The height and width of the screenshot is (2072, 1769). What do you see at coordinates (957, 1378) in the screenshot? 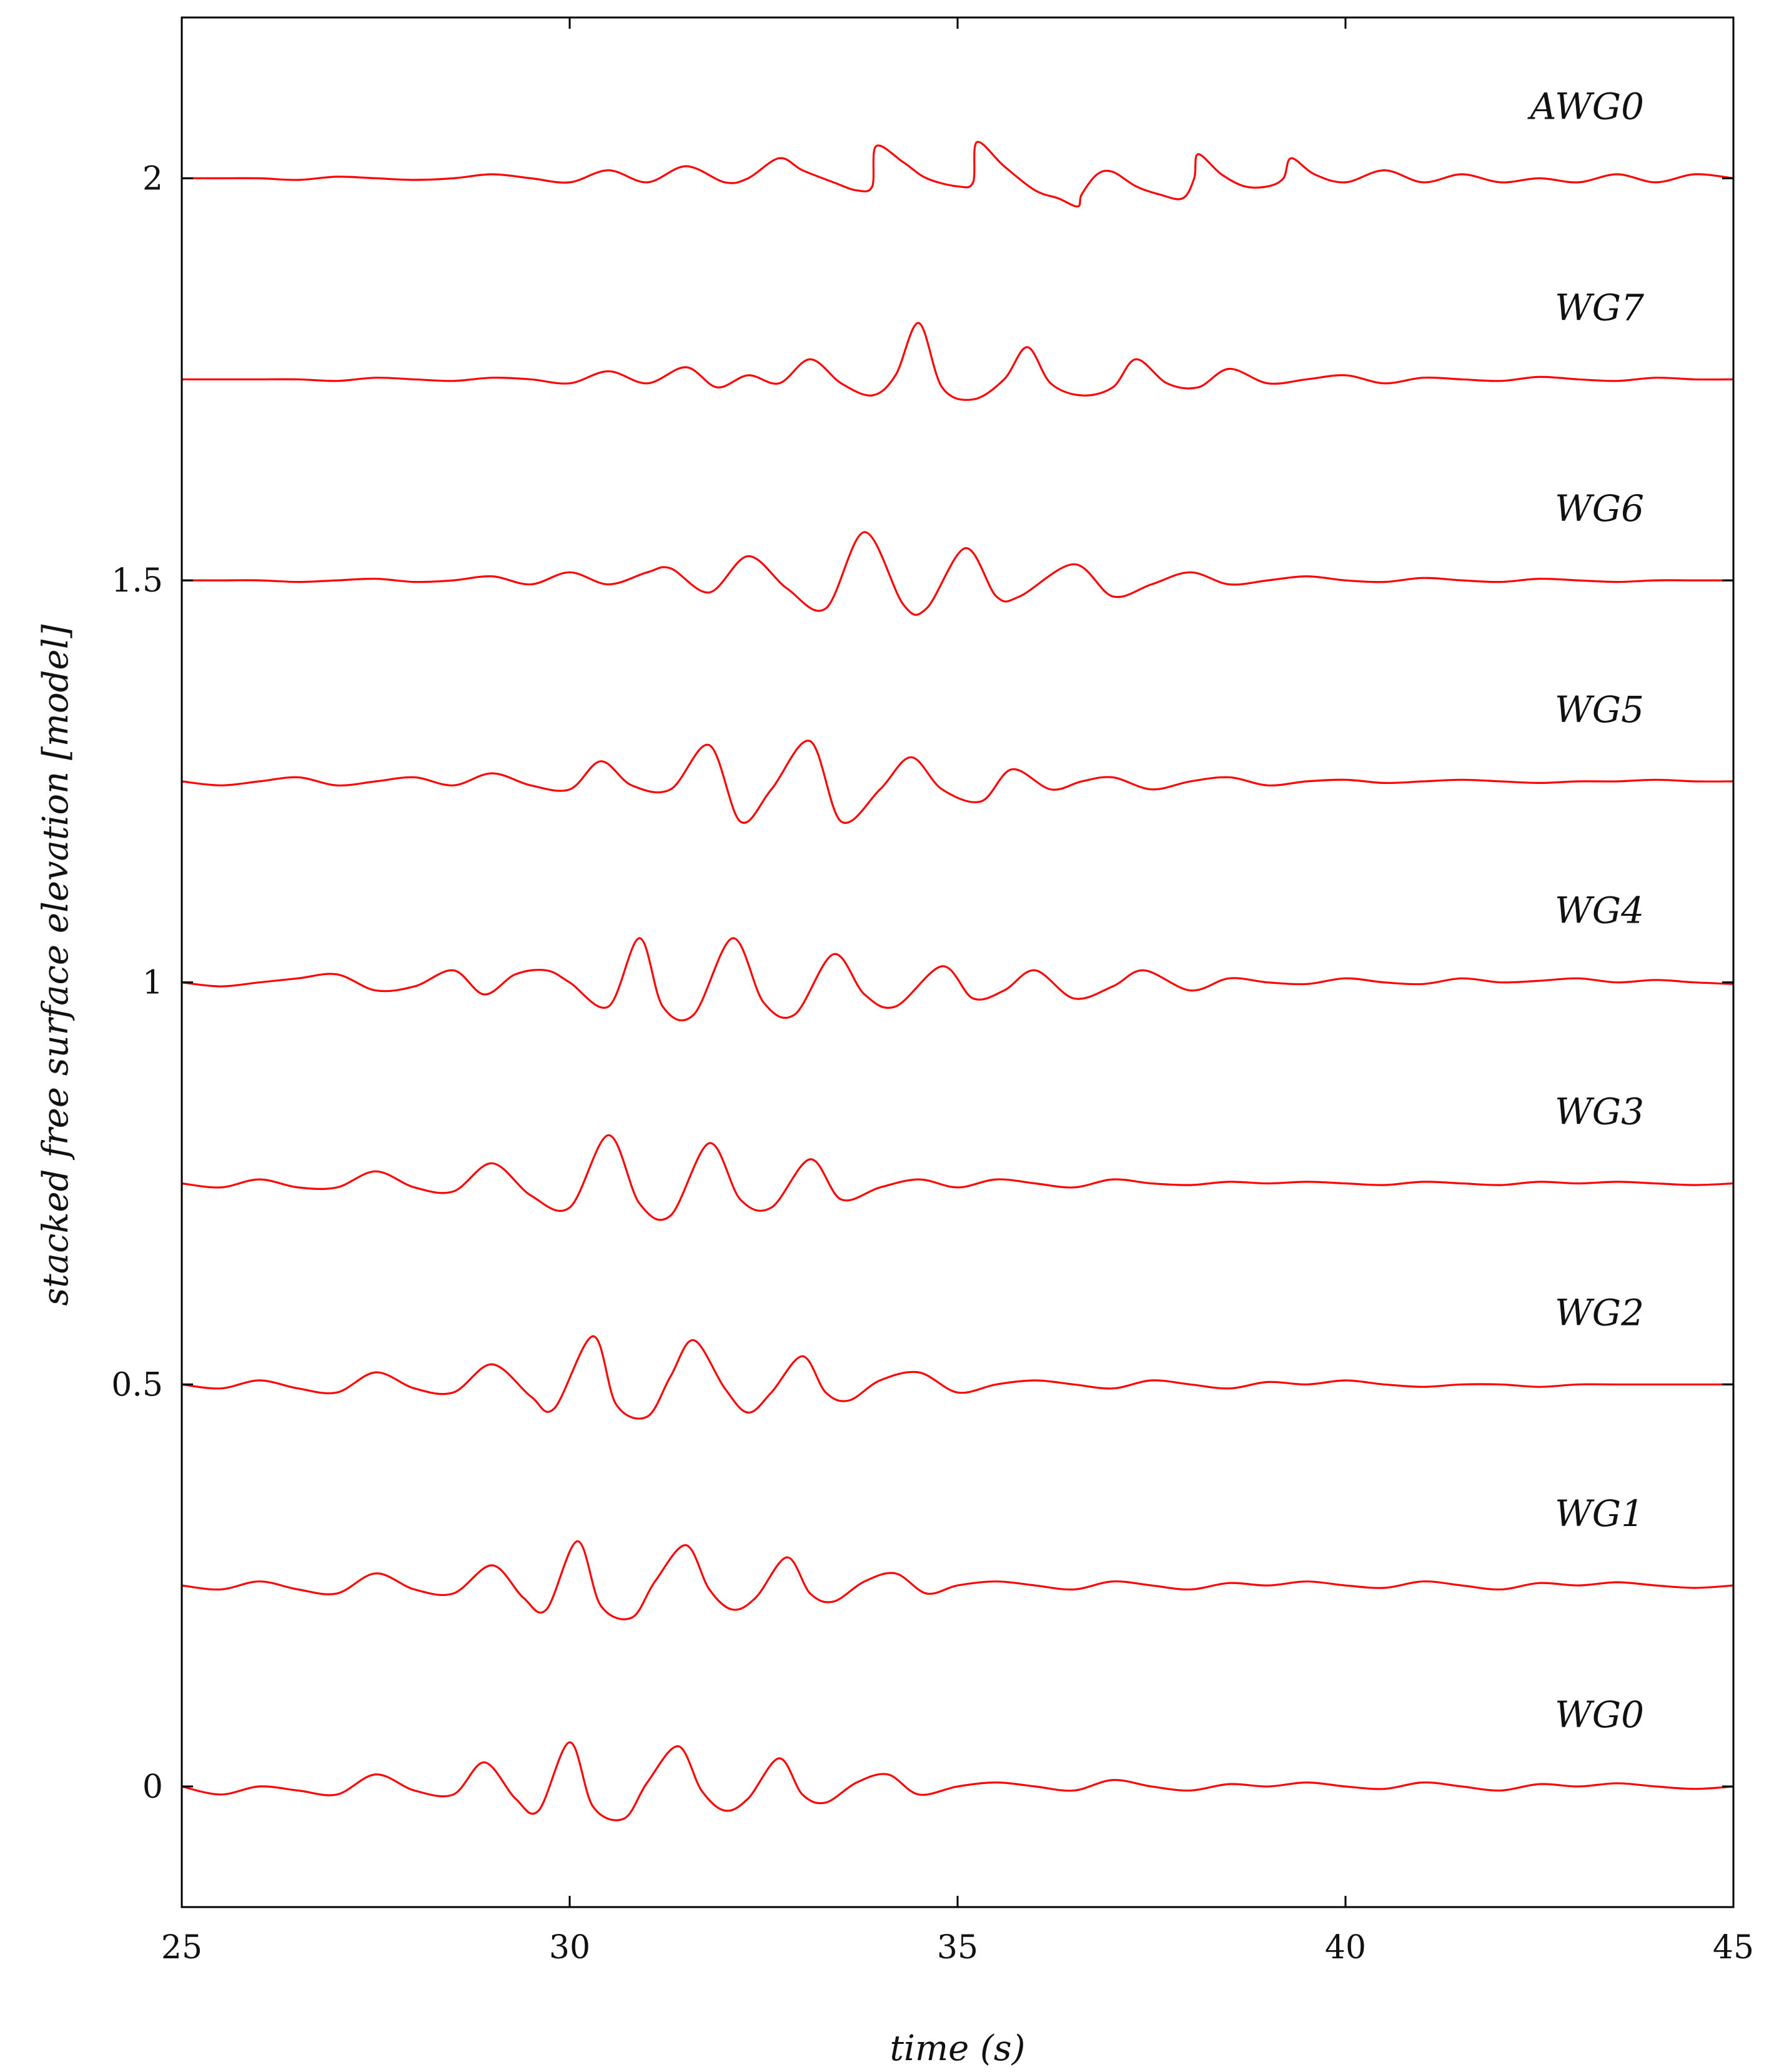
I see `series-line-wg2` at bounding box center [957, 1378].